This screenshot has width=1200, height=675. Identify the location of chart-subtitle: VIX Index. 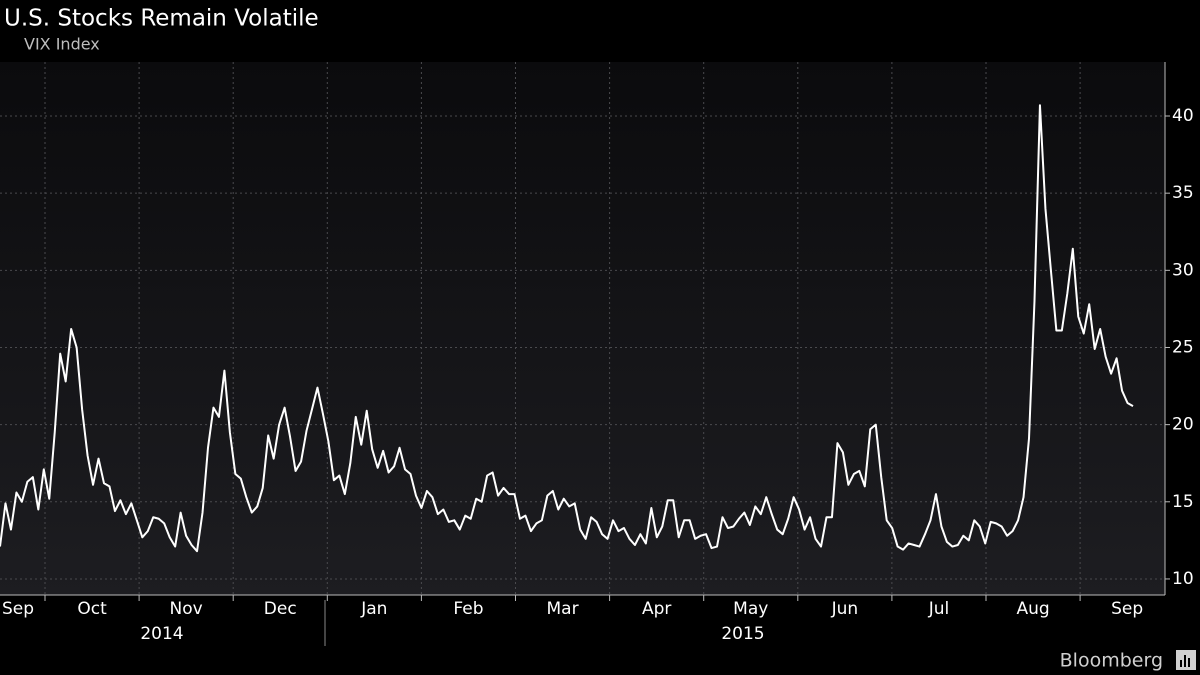
(62, 44).